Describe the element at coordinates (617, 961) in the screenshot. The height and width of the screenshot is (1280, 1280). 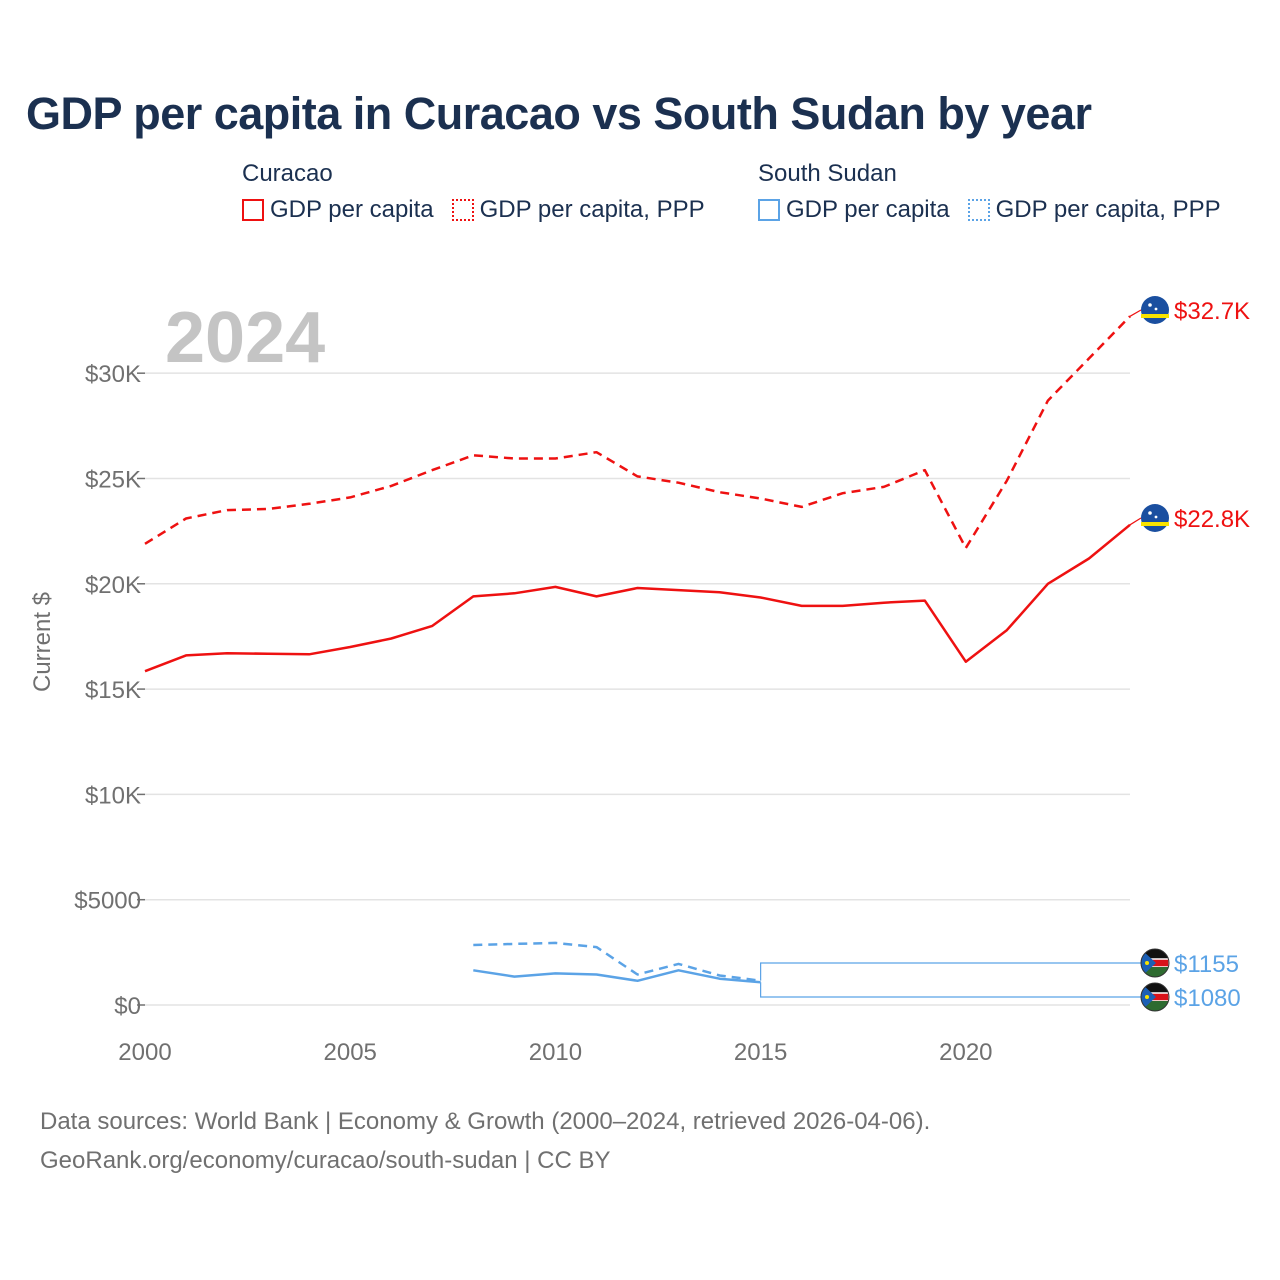
I see `series-line-south-sudan-gdp-per-capita-ppp` at that location.